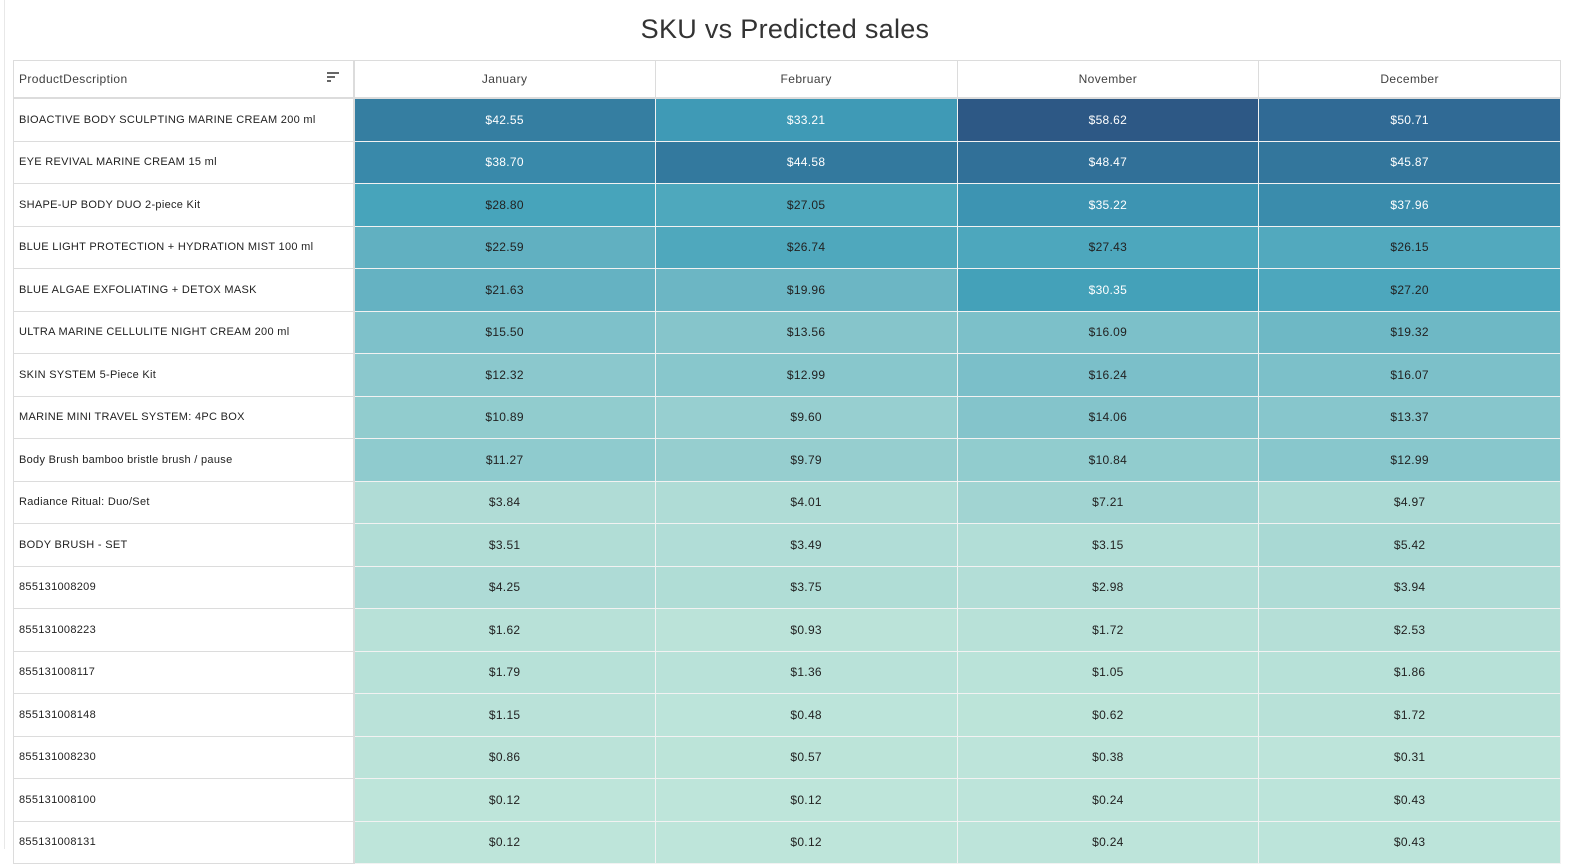  What do you see at coordinates (806, 587) in the screenshot?
I see `heatmap-cell: $3.75` at bounding box center [806, 587].